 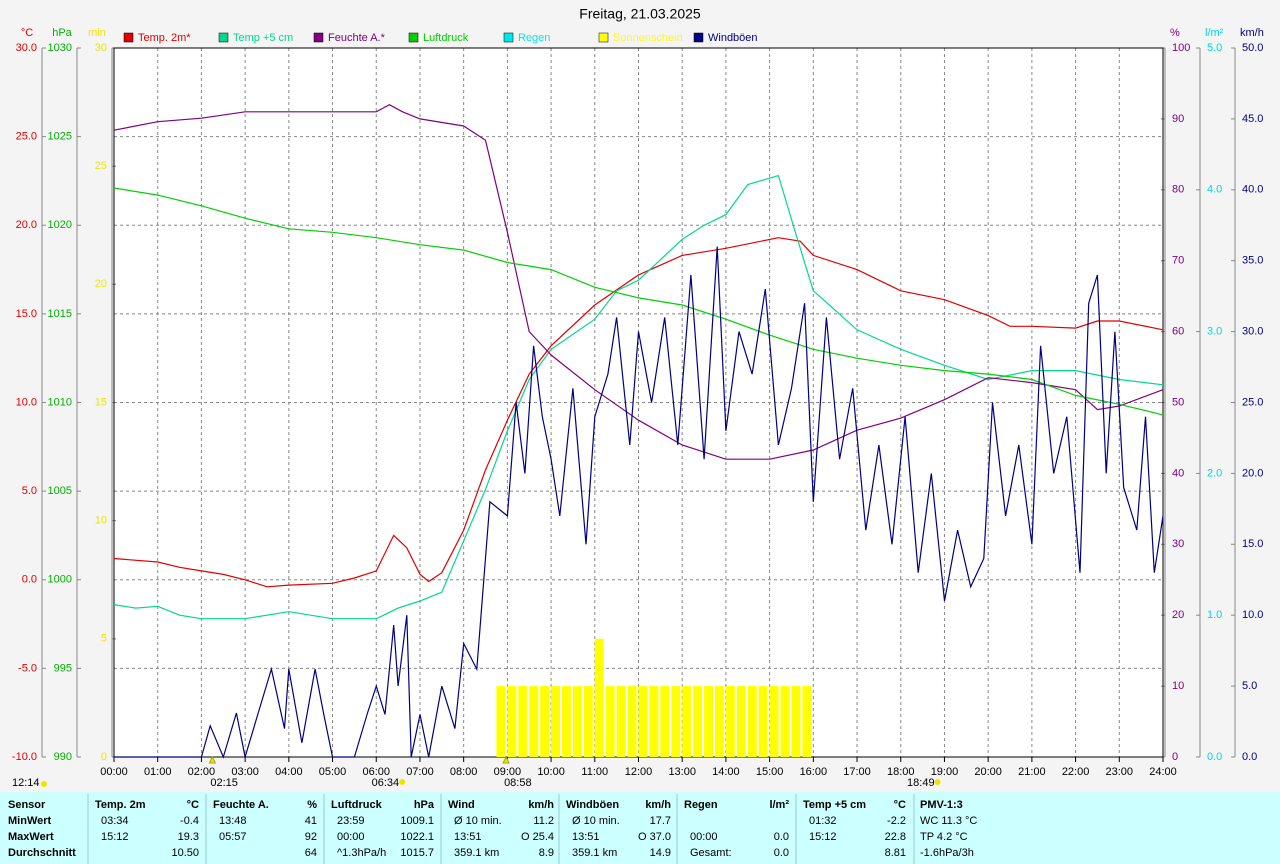 I want to click on y-tick-label: 40.0, so click(x=1252, y=190).